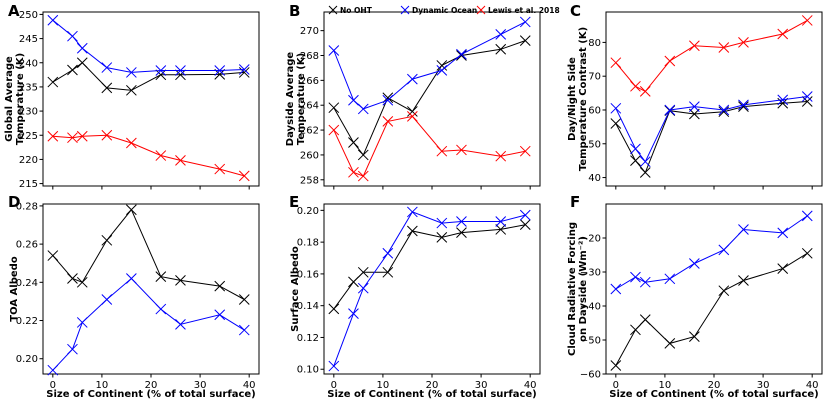 The width and height of the screenshot is (830, 403). I want to click on y-tick-label: 0.14, so click(308, 306).